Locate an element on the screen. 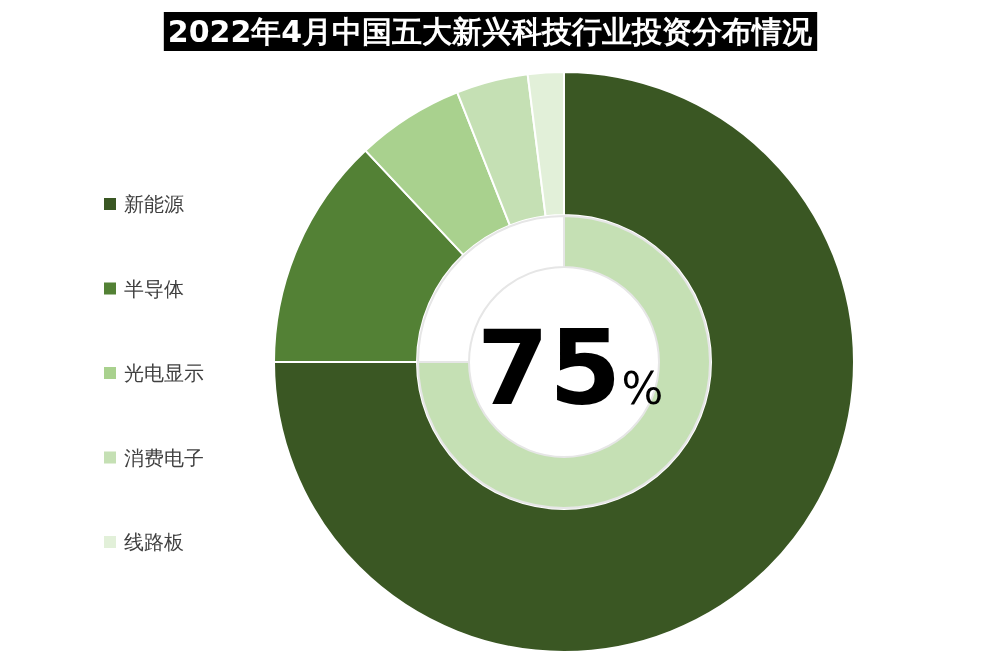 Image resolution: width=1007 pixels, height=667 pixels. chart-title: 2022年4月中国五大新兴科技行业投资分布情况 is located at coordinates (490, 31).